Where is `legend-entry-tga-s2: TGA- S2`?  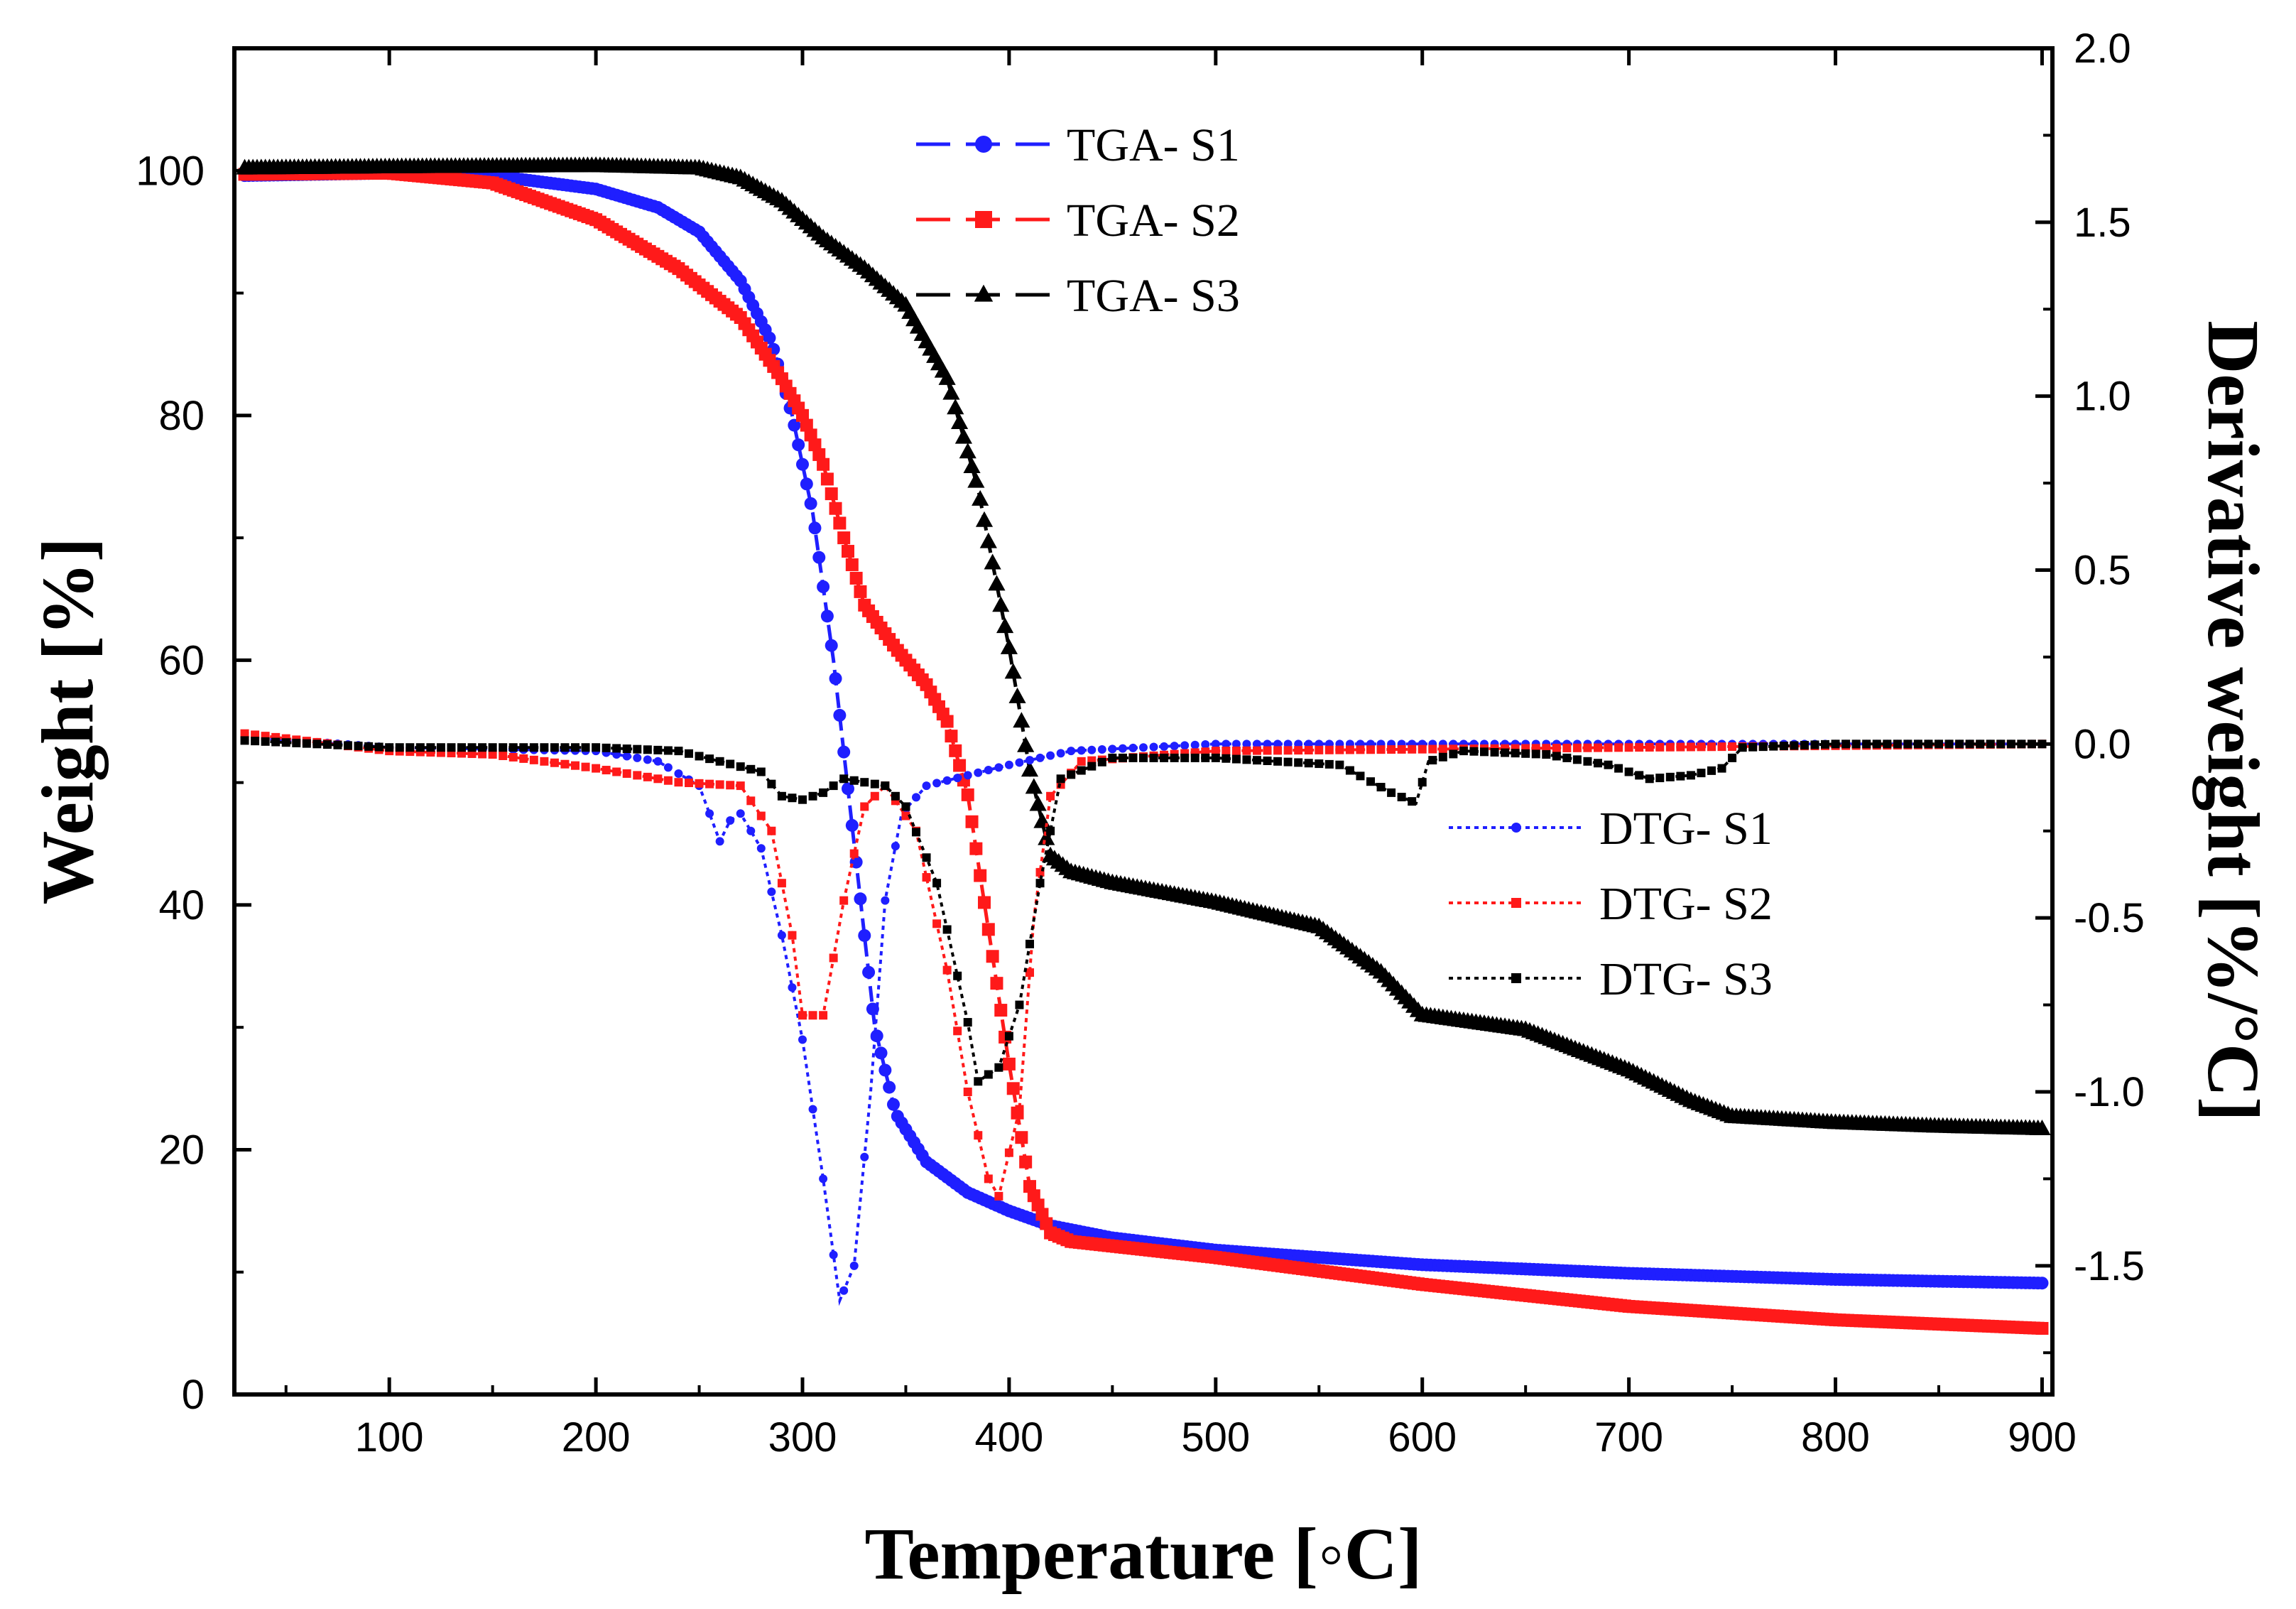
legend-entry-tga-s2: TGA- S2 is located at coordinates (1078, 221).